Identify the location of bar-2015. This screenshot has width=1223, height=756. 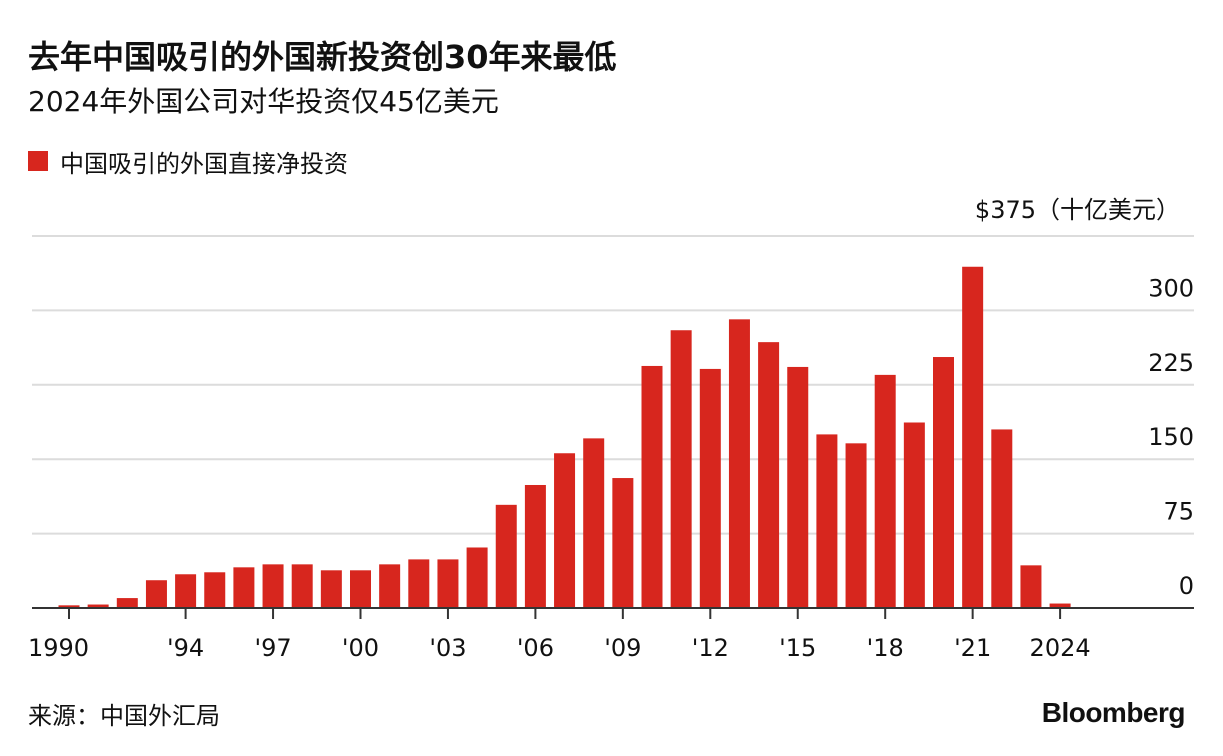
(798, 487).